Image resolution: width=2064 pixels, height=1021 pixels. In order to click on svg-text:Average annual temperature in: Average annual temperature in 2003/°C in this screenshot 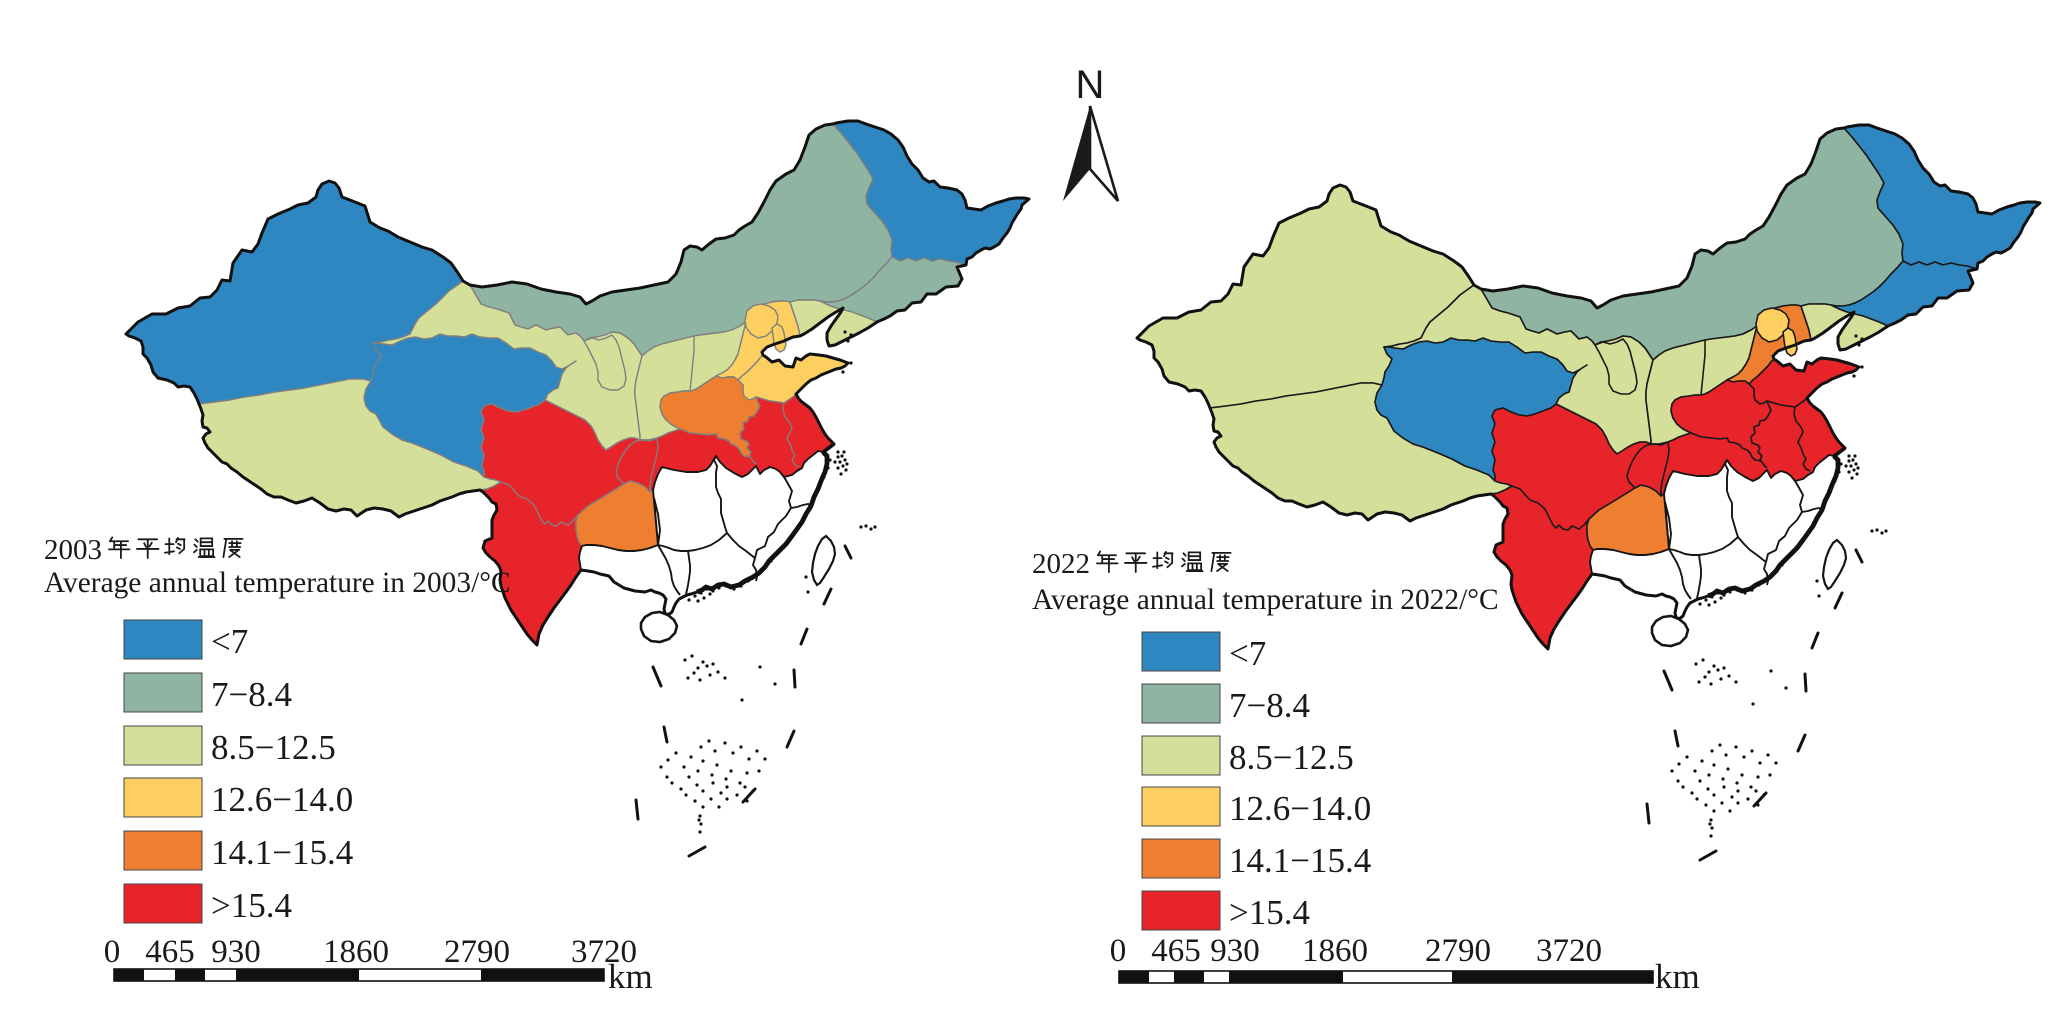, I will do `click(277, 583)`.